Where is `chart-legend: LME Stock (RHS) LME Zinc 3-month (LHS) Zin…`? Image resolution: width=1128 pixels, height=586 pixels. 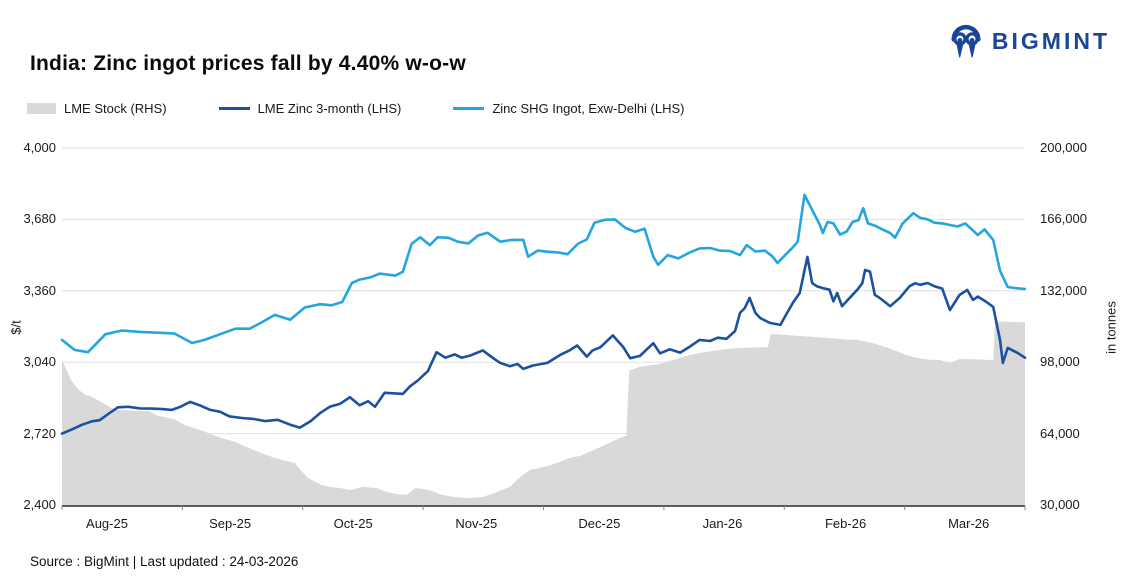
chart-legend: LME Stock (RHS) LME Zinc 3-month (LHS) Zin… is located at coordinates (382, 108).